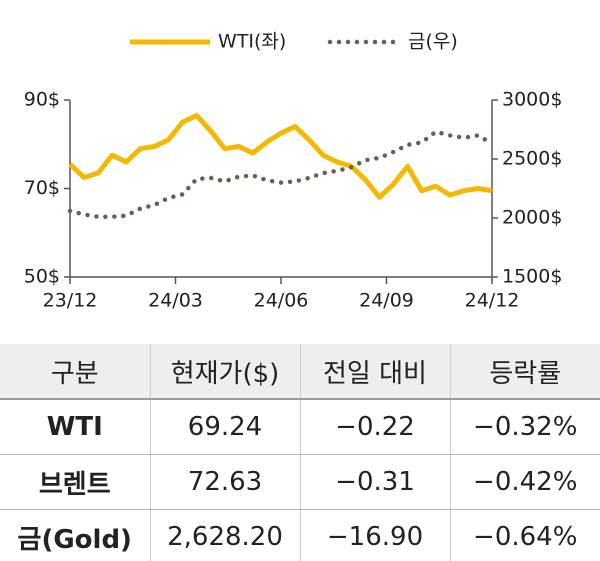  What do you see at coordinates (42, 188) in the screenshot?
I see `y-tick-label: 70$` at bounding box center [42, 188].